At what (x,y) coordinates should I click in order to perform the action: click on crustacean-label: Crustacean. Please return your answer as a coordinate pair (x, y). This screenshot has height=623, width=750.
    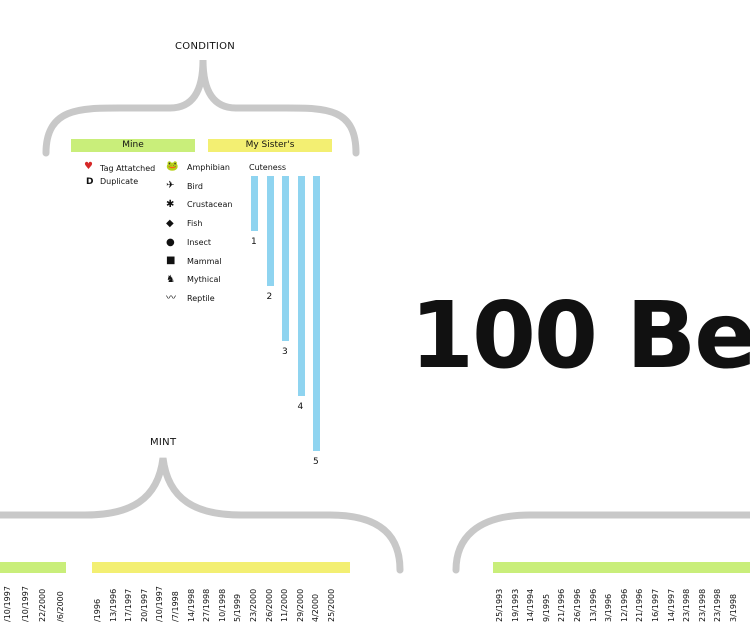
    Looking at the image, I should click on (210, 204).